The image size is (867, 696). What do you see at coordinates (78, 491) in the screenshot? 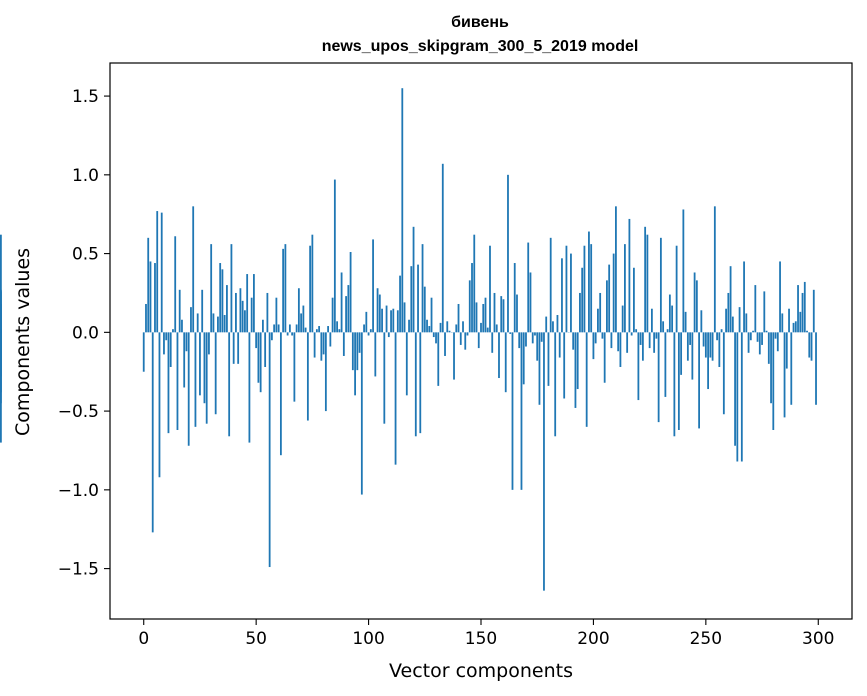
I see `y-tick-label: −1.0` at bounding box center [78, 491].